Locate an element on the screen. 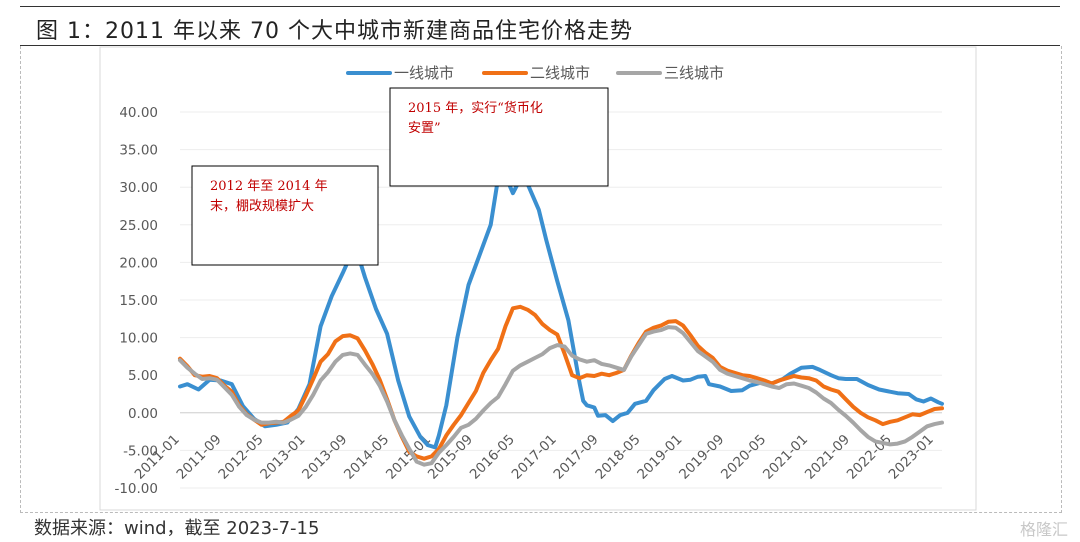 The width and height of the screenshot is (1080, 542). y-tick-label: 5.00 is located at coordinates (143, 376).